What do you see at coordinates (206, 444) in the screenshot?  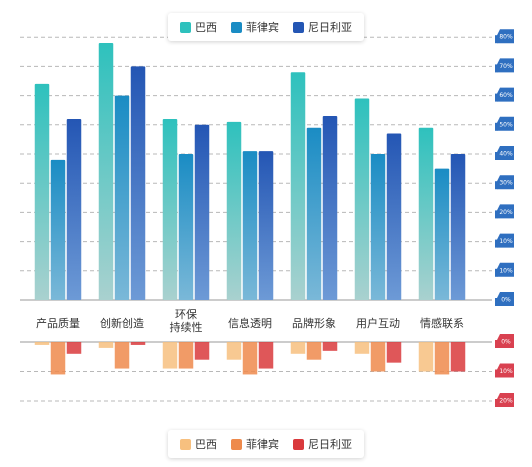 I see `legend-label-brazil-neg: 巴西` at bounding box center [206, 444].